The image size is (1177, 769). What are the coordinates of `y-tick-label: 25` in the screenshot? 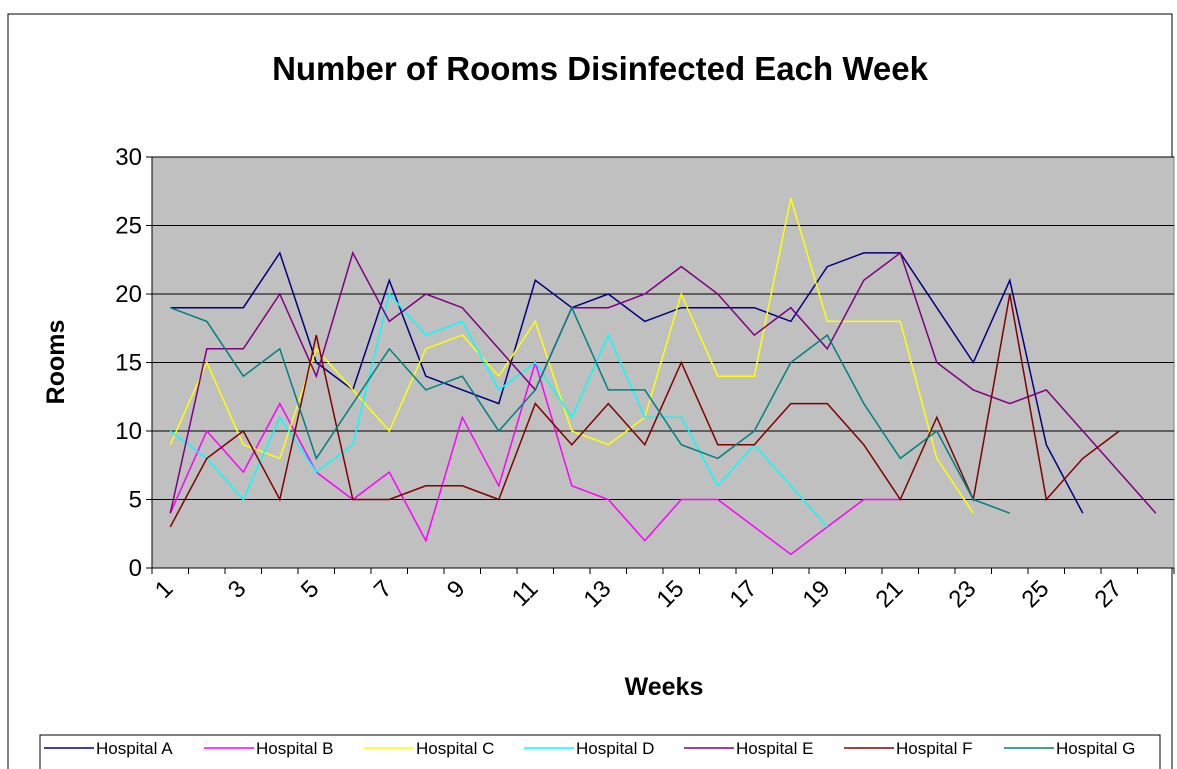 It's located at (128, 226).